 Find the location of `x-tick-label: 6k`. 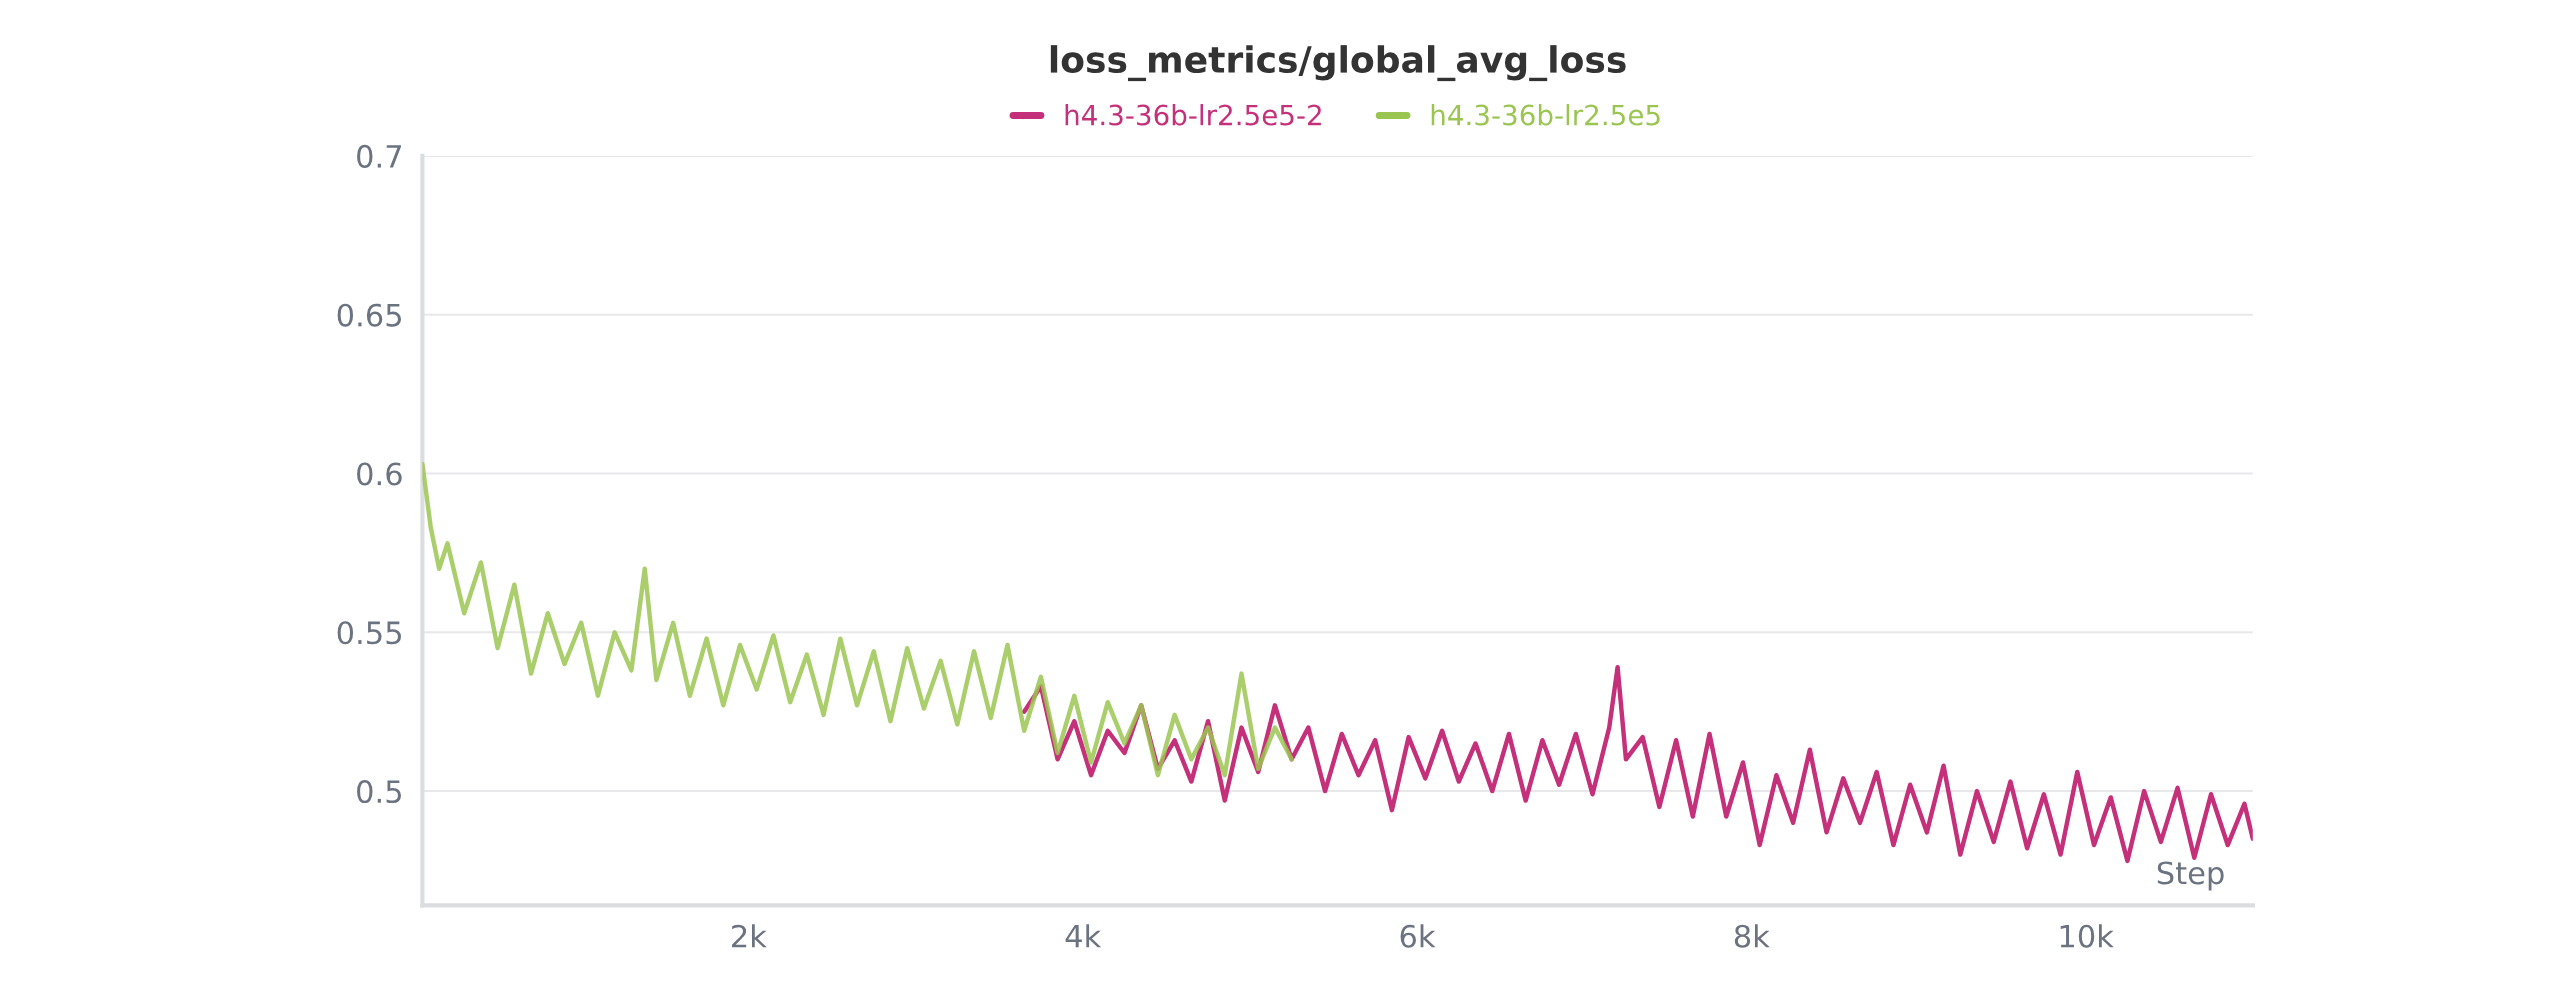

x-tick-label: 6k is located at coordinates (1418, 936).